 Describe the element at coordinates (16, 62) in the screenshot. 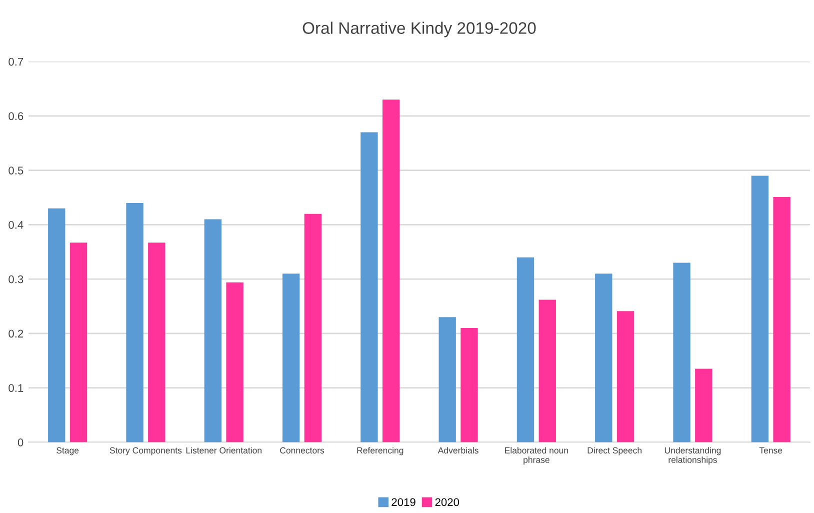

I see `y-tick-label: 0.7` at that location.